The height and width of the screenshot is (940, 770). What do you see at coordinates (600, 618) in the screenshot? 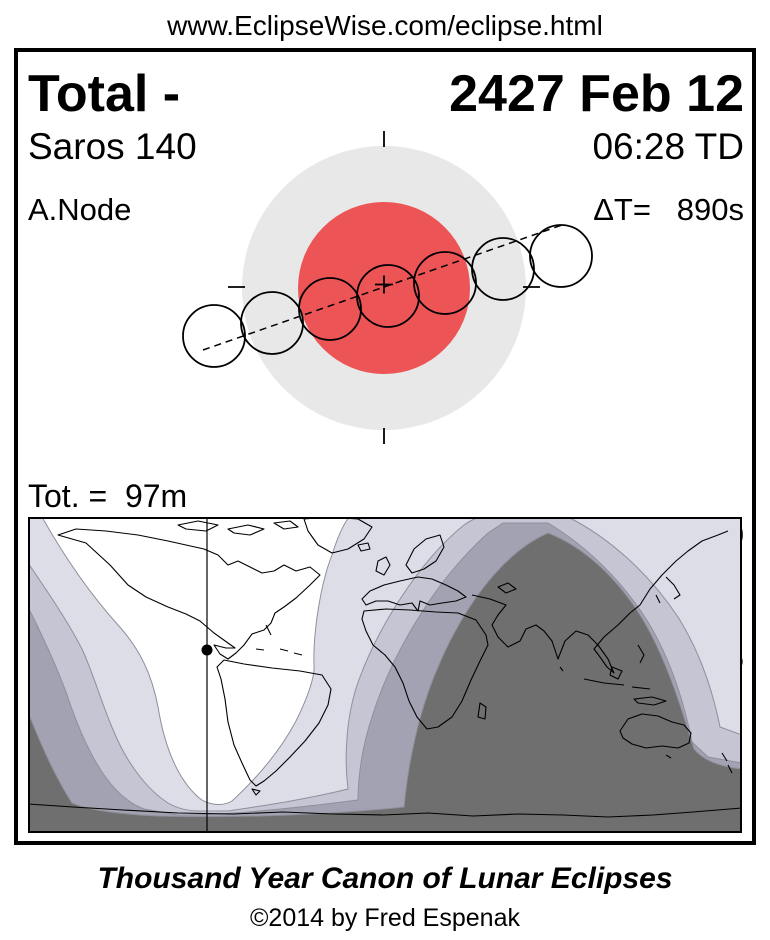
I see `asia-coast` at bounding box center [600, 618].